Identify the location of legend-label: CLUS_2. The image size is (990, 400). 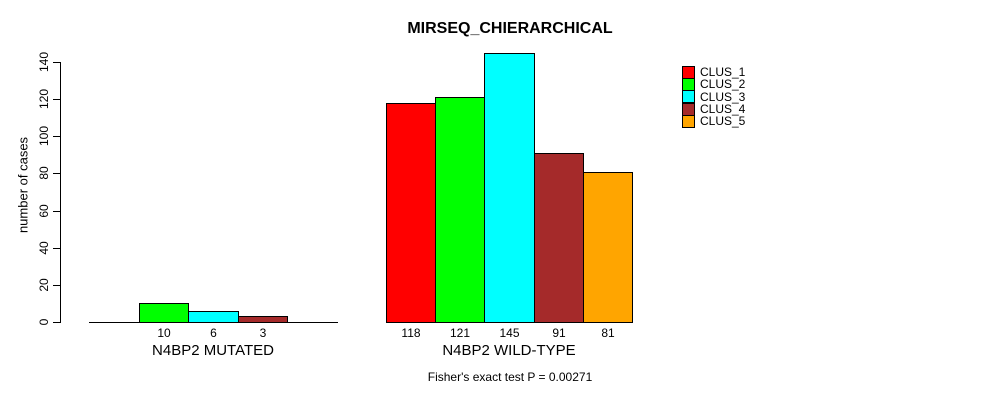
(723, 84).